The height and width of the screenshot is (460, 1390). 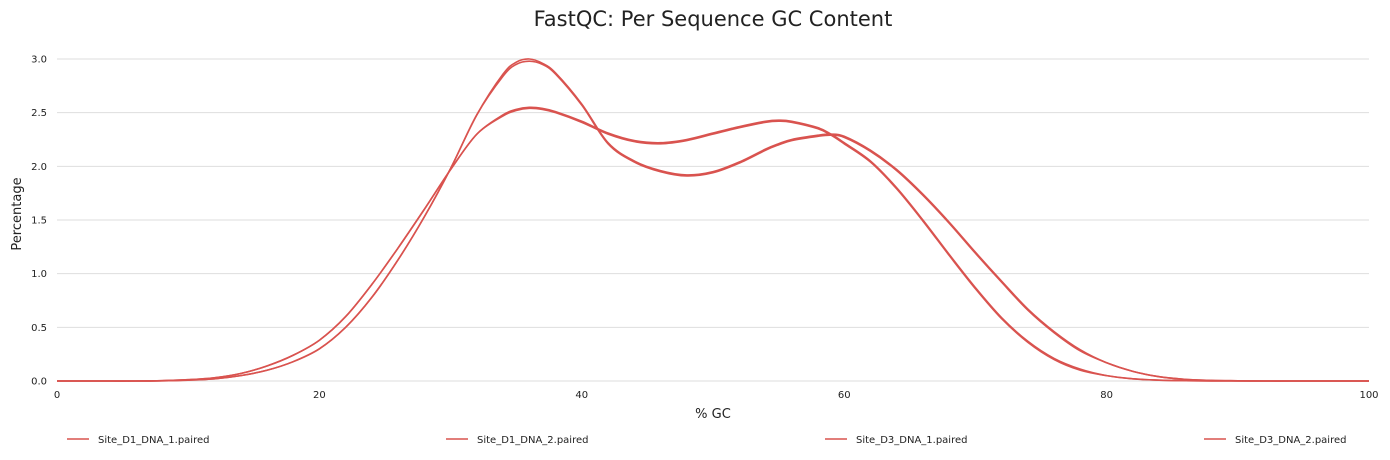 I want to click on legend-item-2: Site_D1_DNA_2.paired, so click(x=517, y=440).